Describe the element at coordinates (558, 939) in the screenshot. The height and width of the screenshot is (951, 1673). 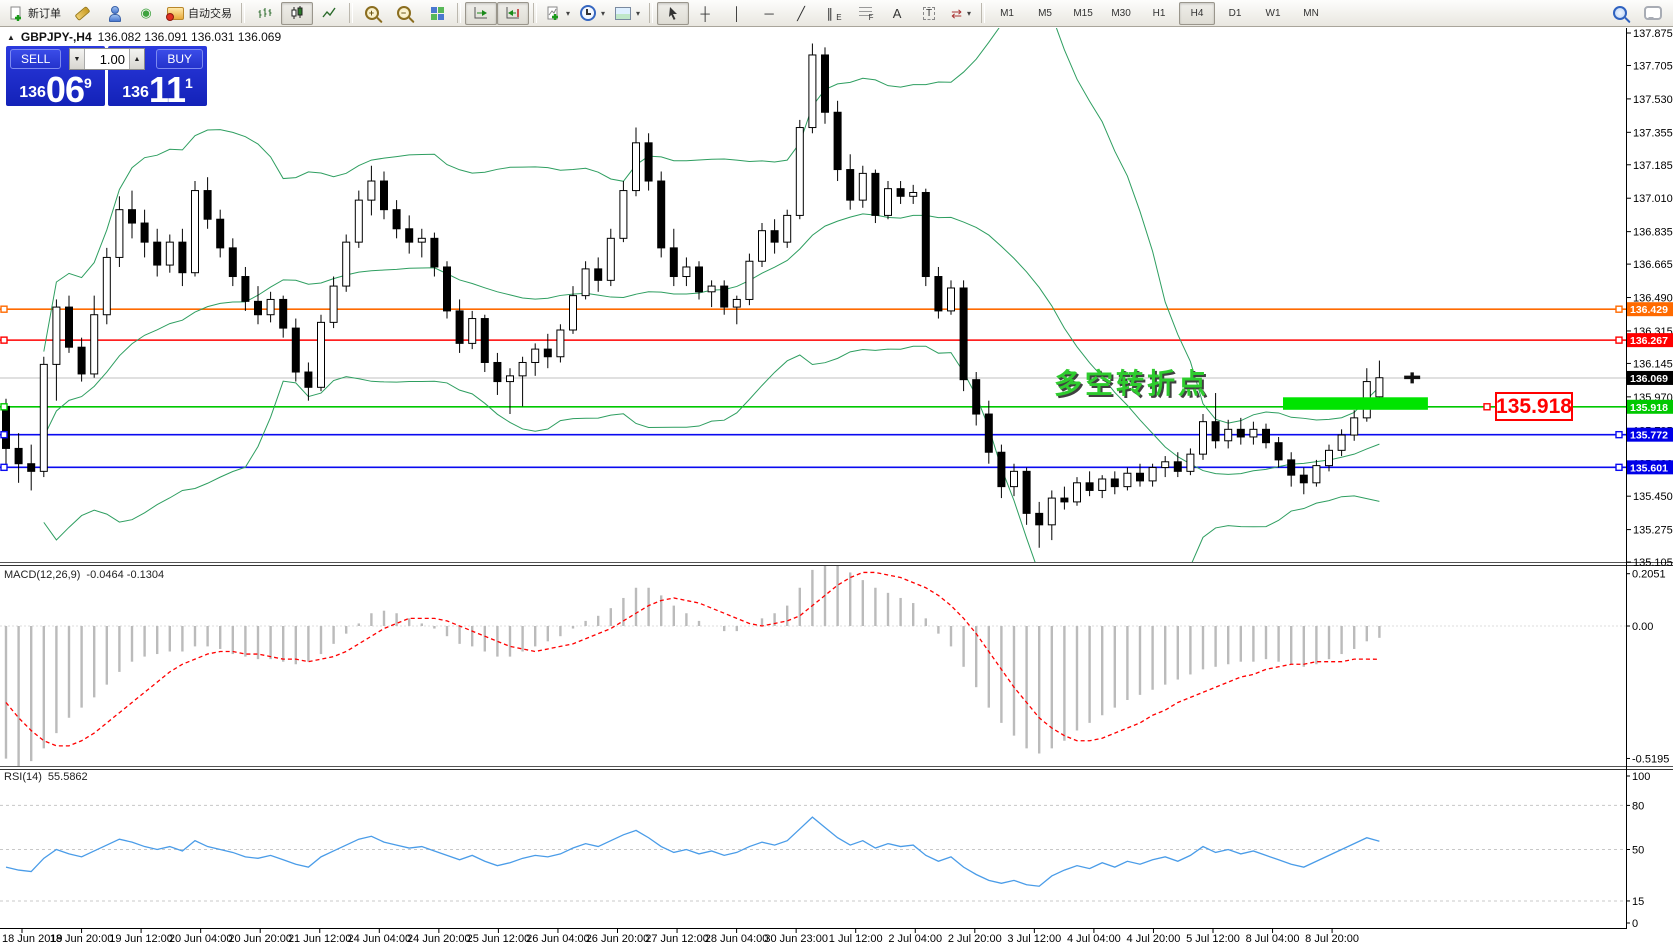
I see `svg-text: 26 Jun 04:00` at that location.